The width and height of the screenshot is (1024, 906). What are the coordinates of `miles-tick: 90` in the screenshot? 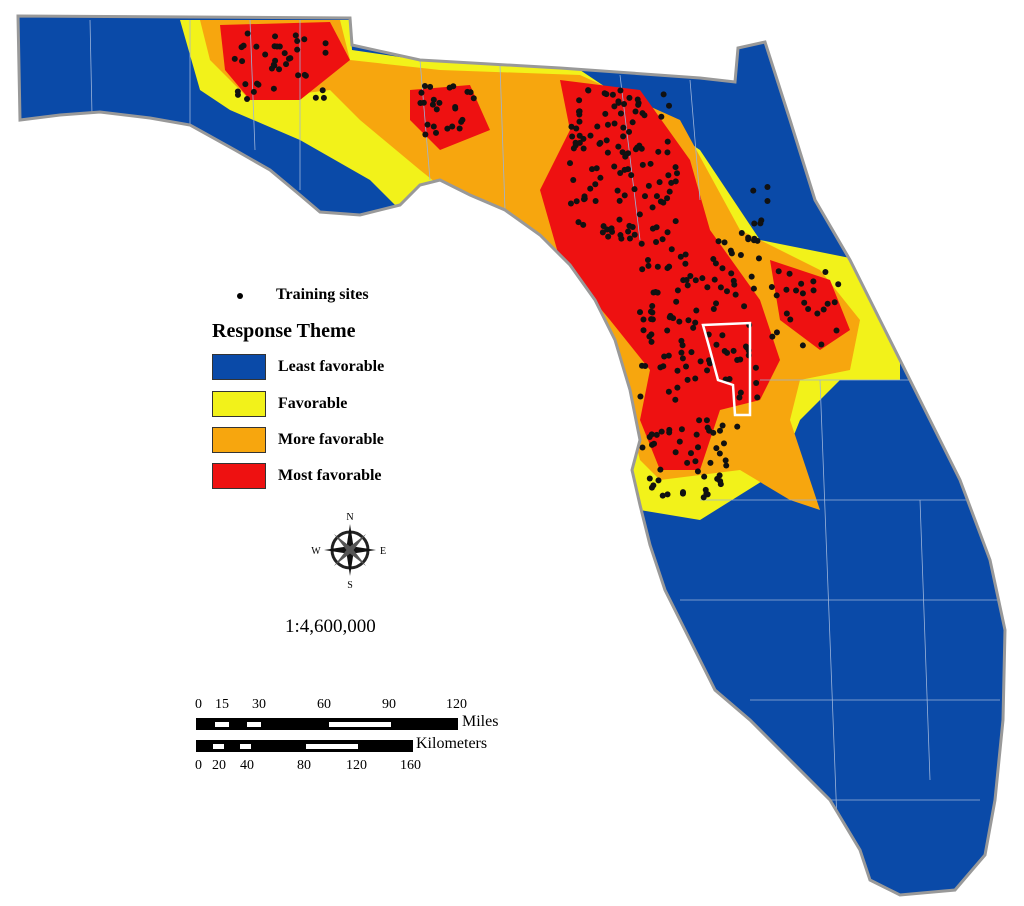 It's located at (389, 704).